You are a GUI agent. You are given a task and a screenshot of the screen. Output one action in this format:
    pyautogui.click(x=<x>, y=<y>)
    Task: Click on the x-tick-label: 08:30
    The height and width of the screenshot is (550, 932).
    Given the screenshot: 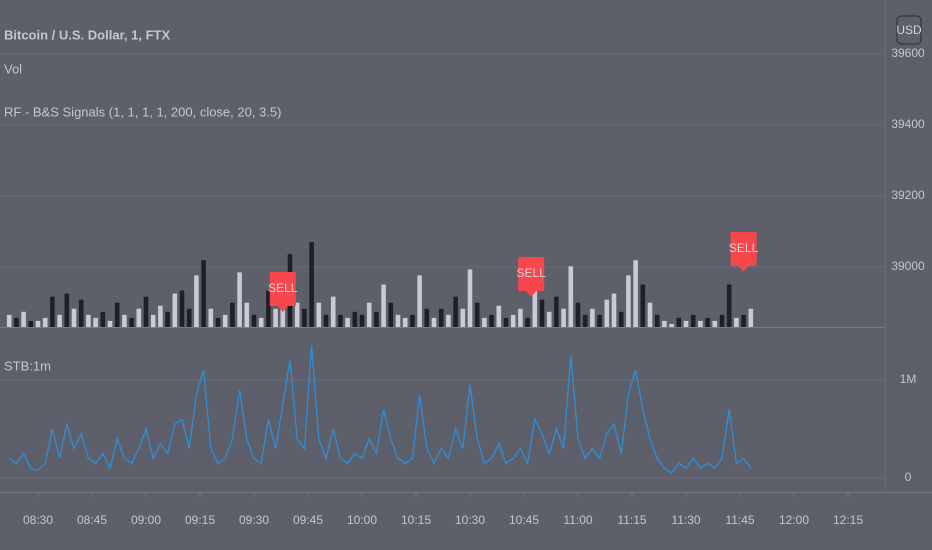 What is the action you would take?
    pyautogui.click(x=38, y=520)
    